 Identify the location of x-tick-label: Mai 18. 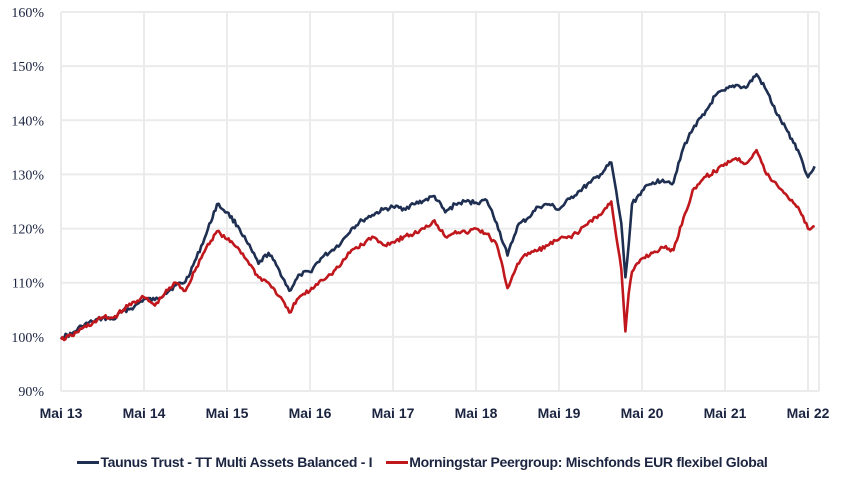
(476, 413).